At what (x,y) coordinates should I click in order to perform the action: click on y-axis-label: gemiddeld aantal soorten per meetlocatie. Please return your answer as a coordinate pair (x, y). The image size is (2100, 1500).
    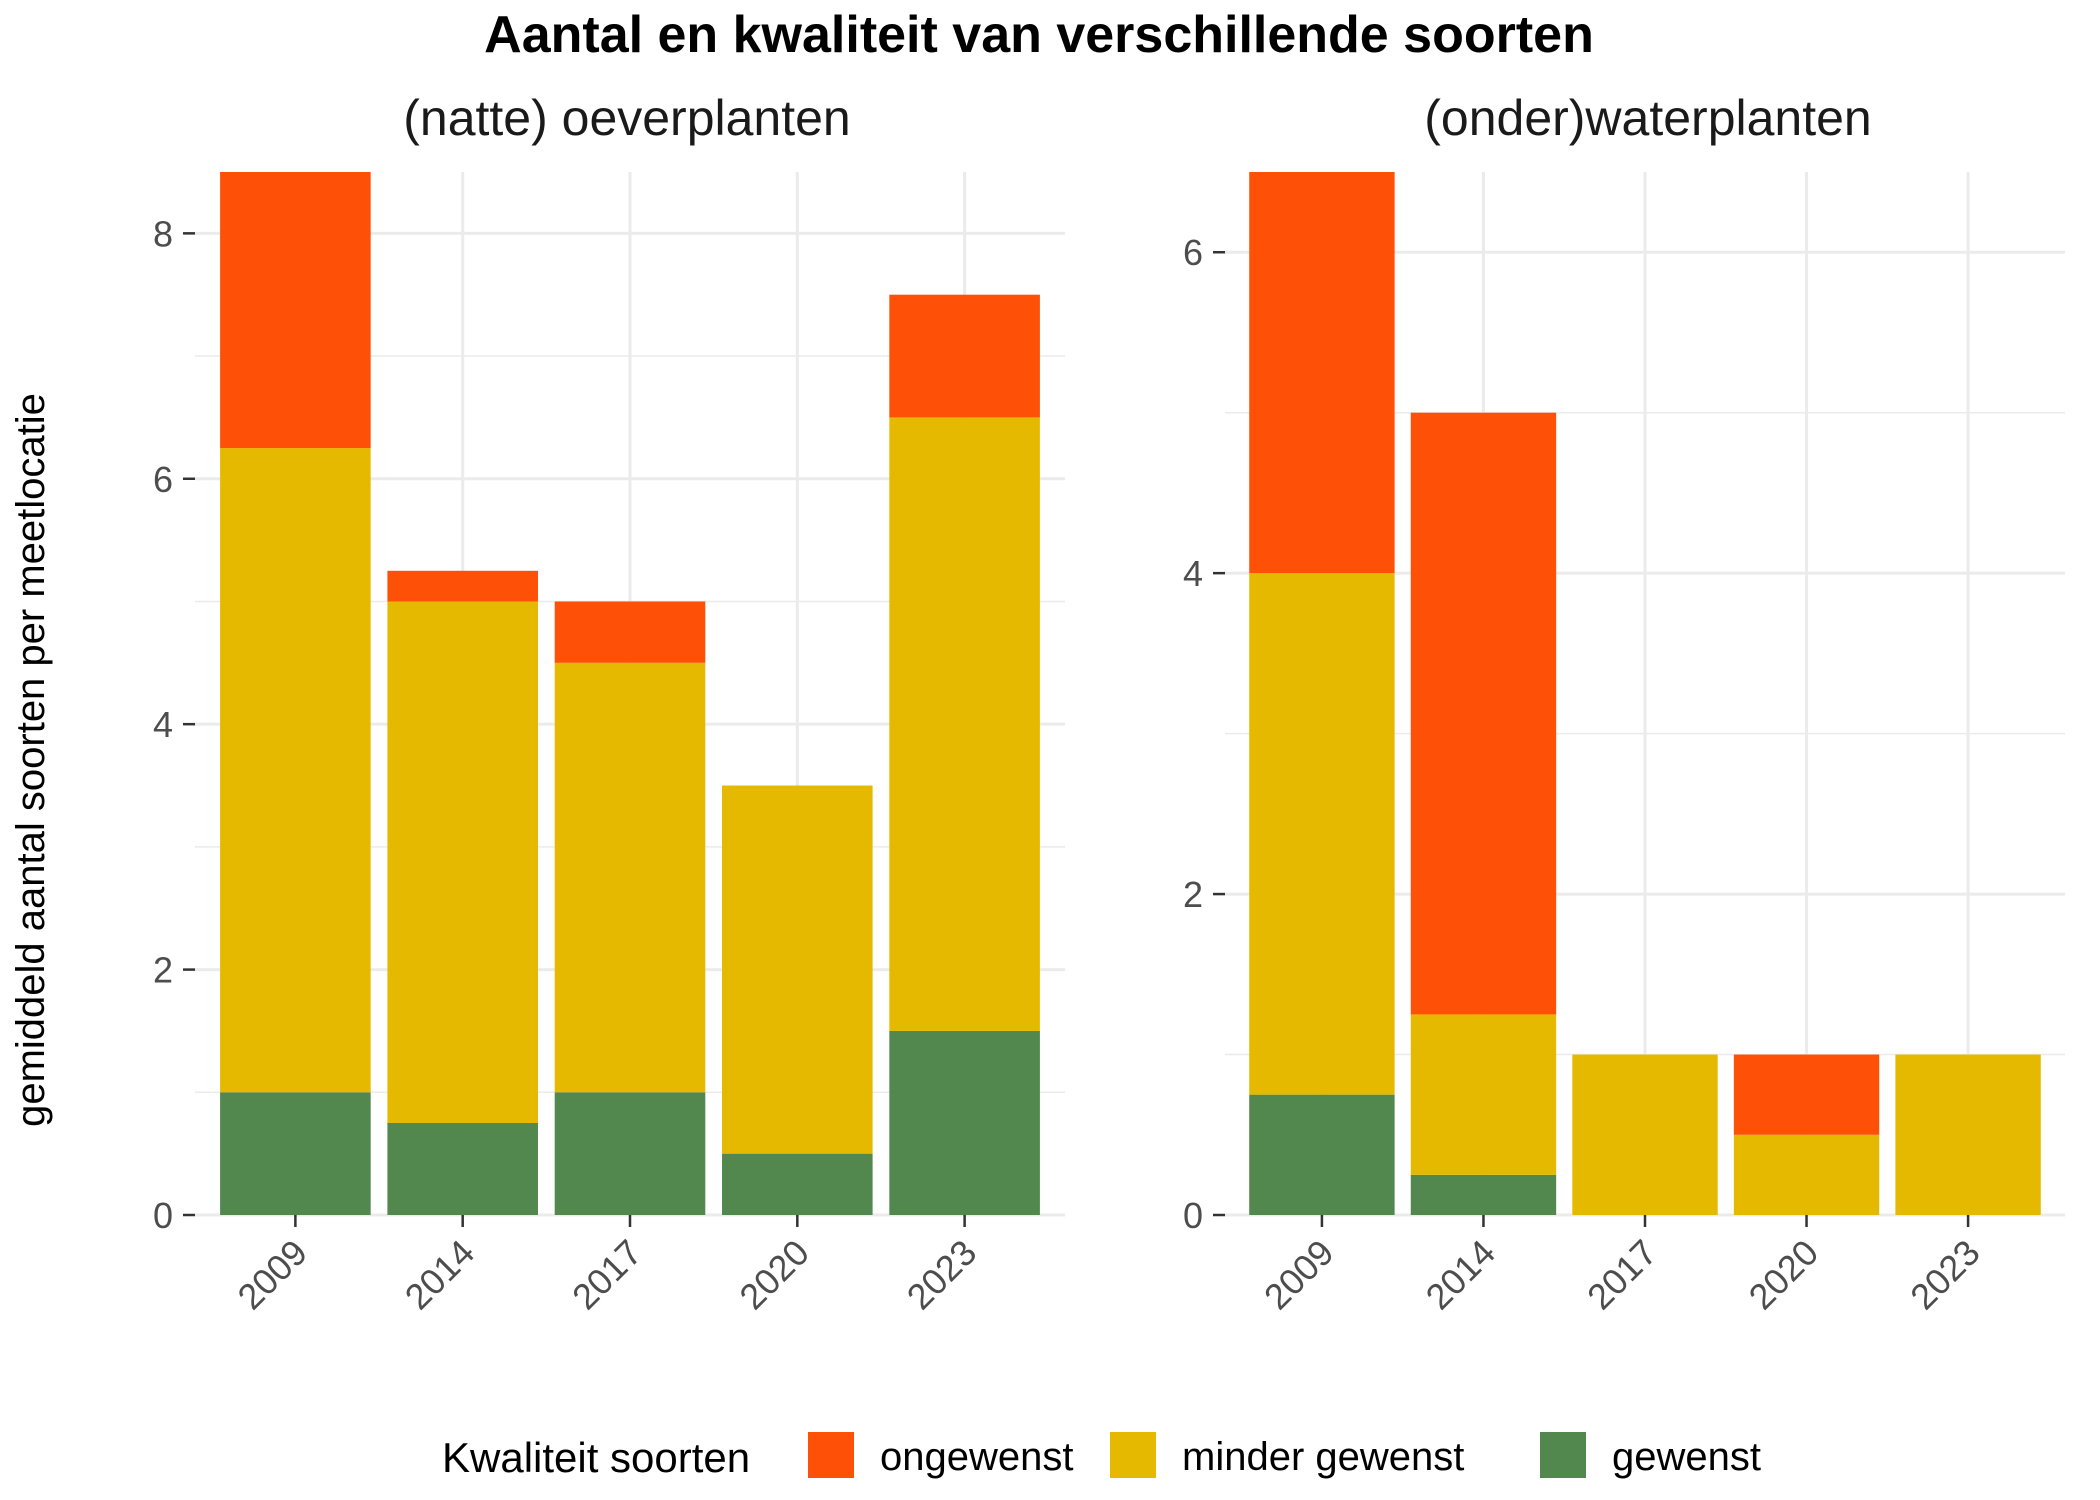
    Looking at the image, I should click on (31, 760).